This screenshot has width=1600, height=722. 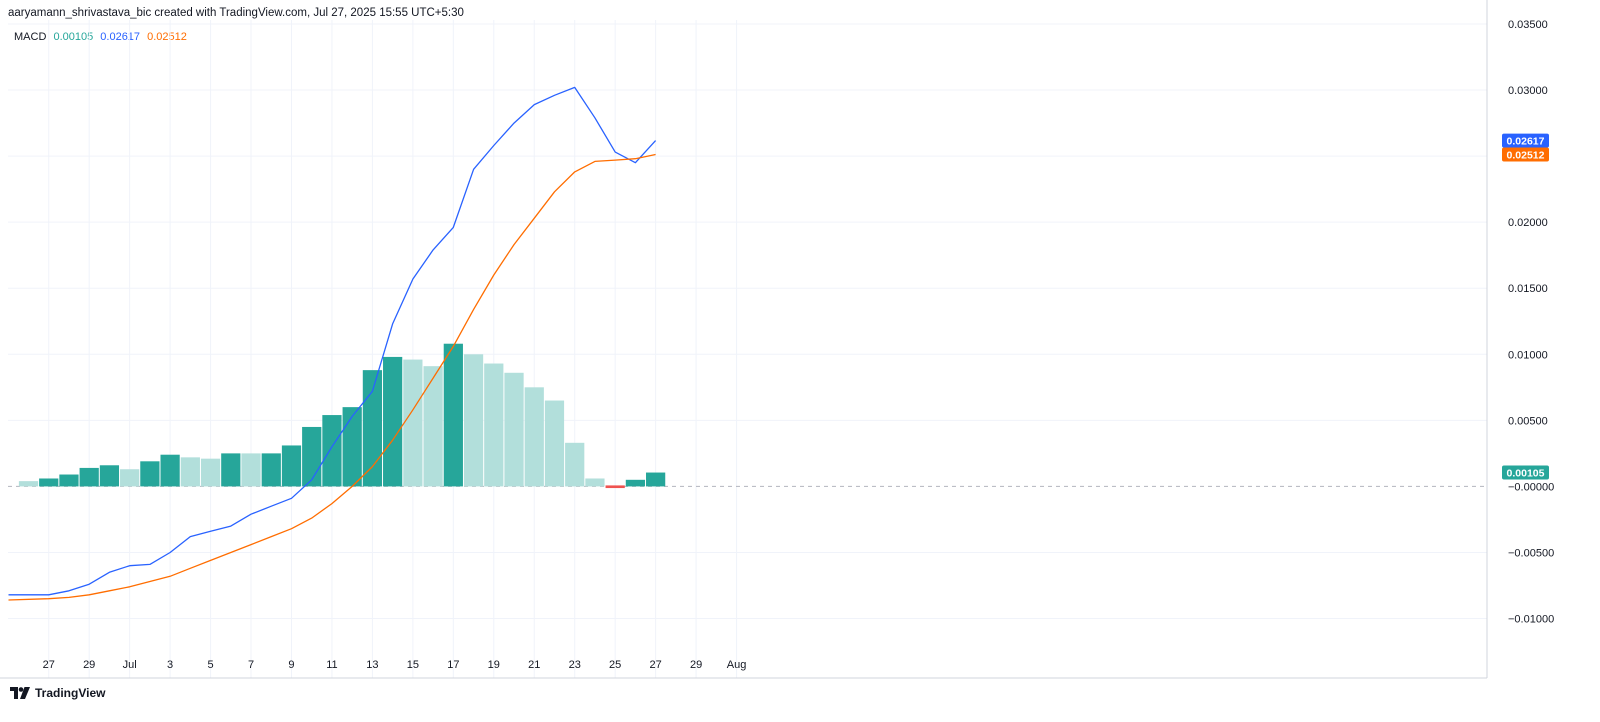 I want to click on histogram-bars, so click(x=342, y=416).